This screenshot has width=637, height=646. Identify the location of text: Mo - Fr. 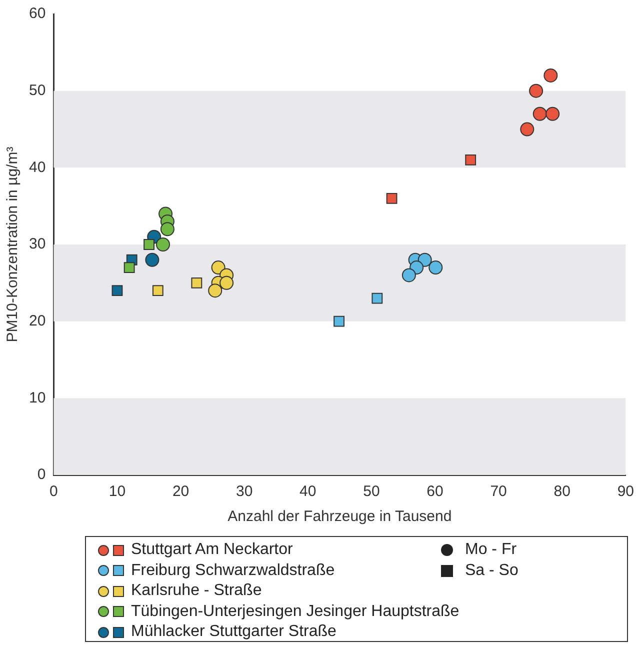
(491, 550).